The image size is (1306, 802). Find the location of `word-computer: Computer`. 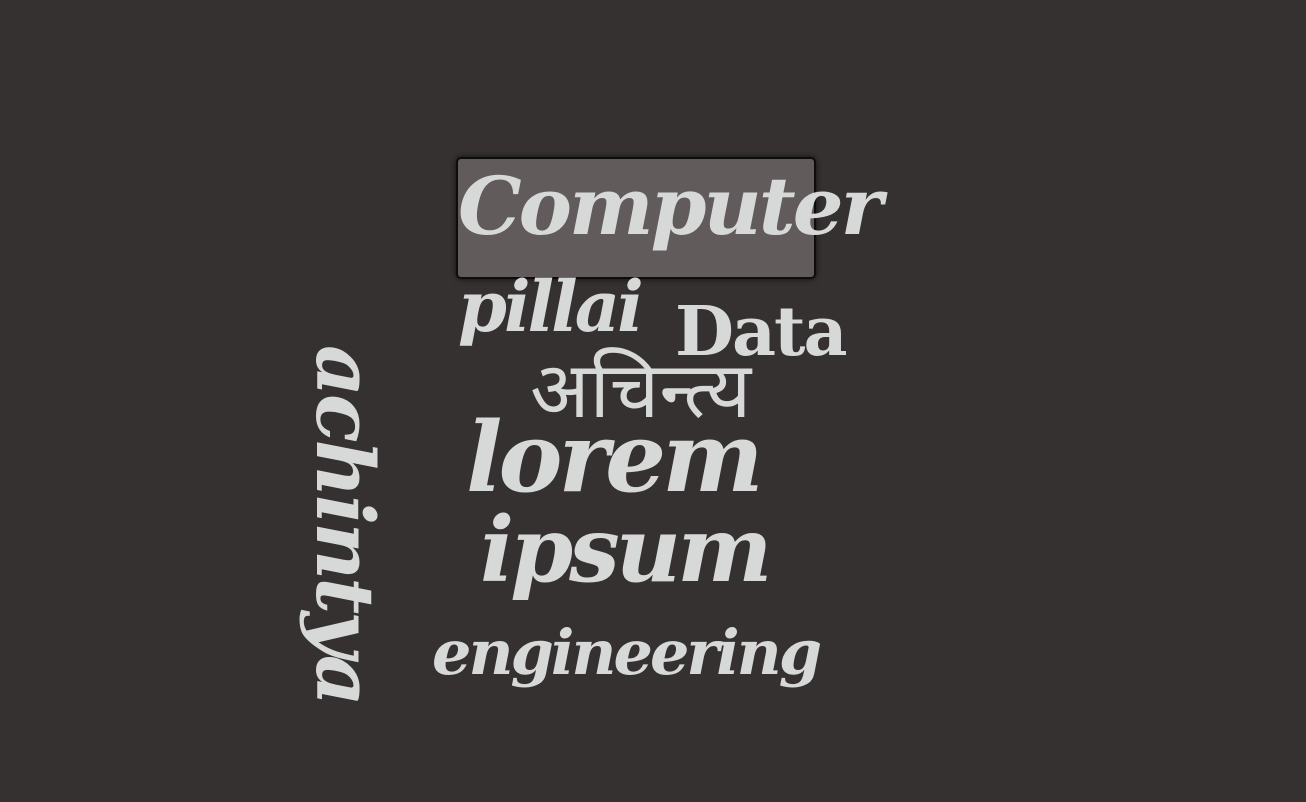

word-computer: Computer is located at coordinates (670, 206).